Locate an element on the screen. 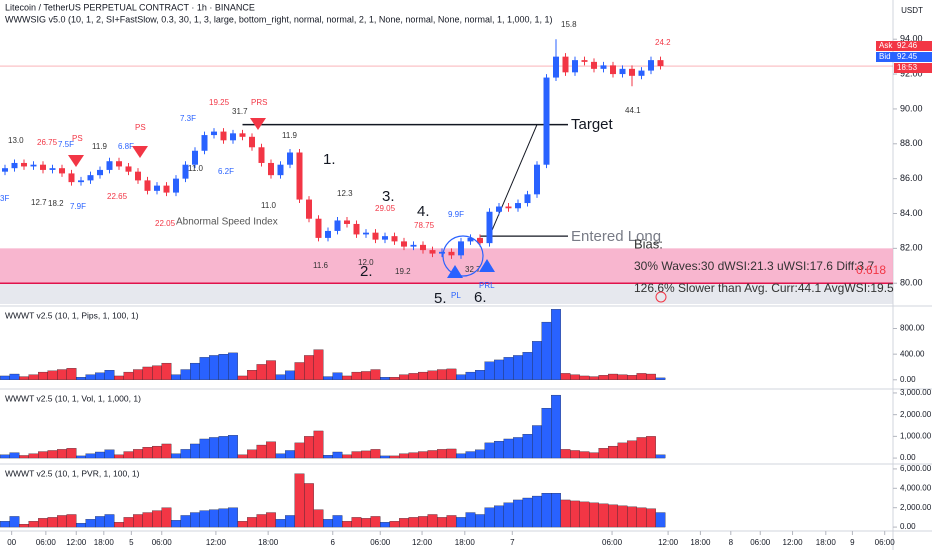 The width and height of the screenshot is (932, 550). y-tick-label: 0.00 is located at coordinates (908, 379).